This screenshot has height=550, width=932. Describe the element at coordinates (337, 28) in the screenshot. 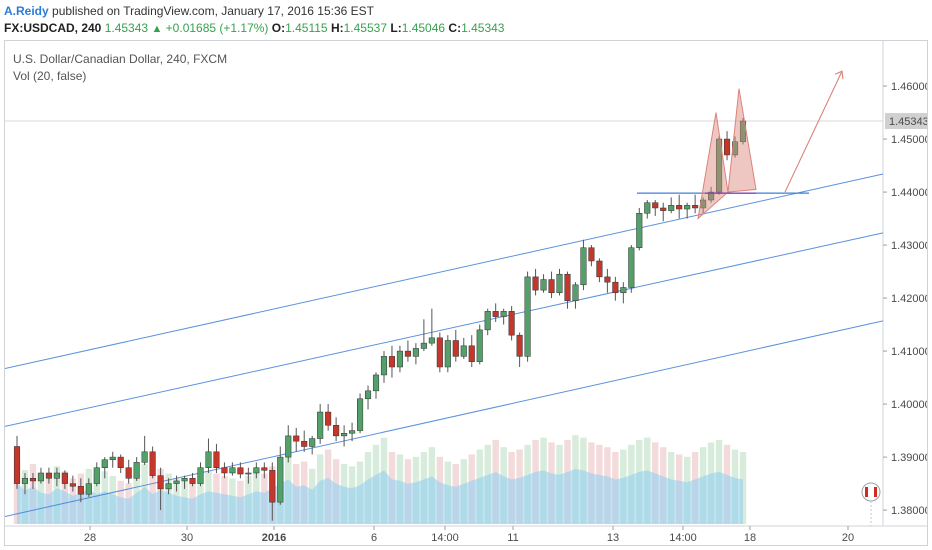

I see `high-label: H:` at that location.